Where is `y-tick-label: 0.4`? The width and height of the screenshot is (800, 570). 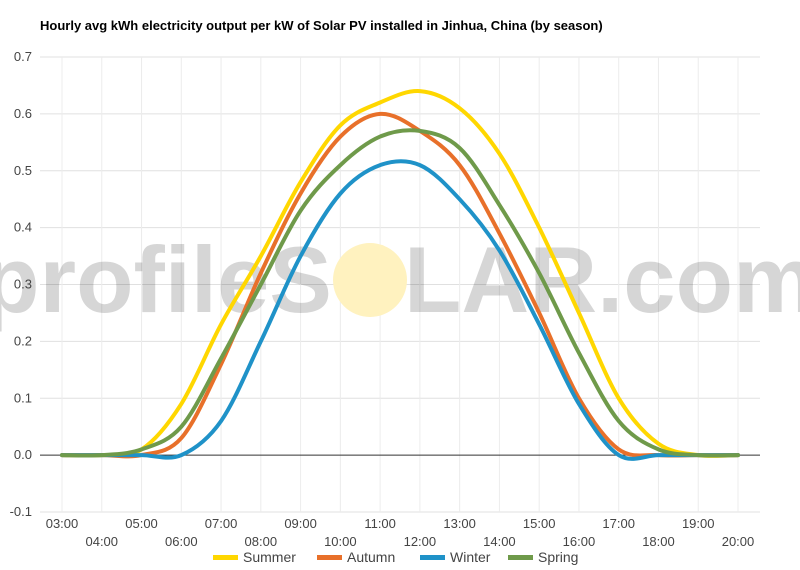 y-tick-label: 0.4 is located at coordinates (23, 227).